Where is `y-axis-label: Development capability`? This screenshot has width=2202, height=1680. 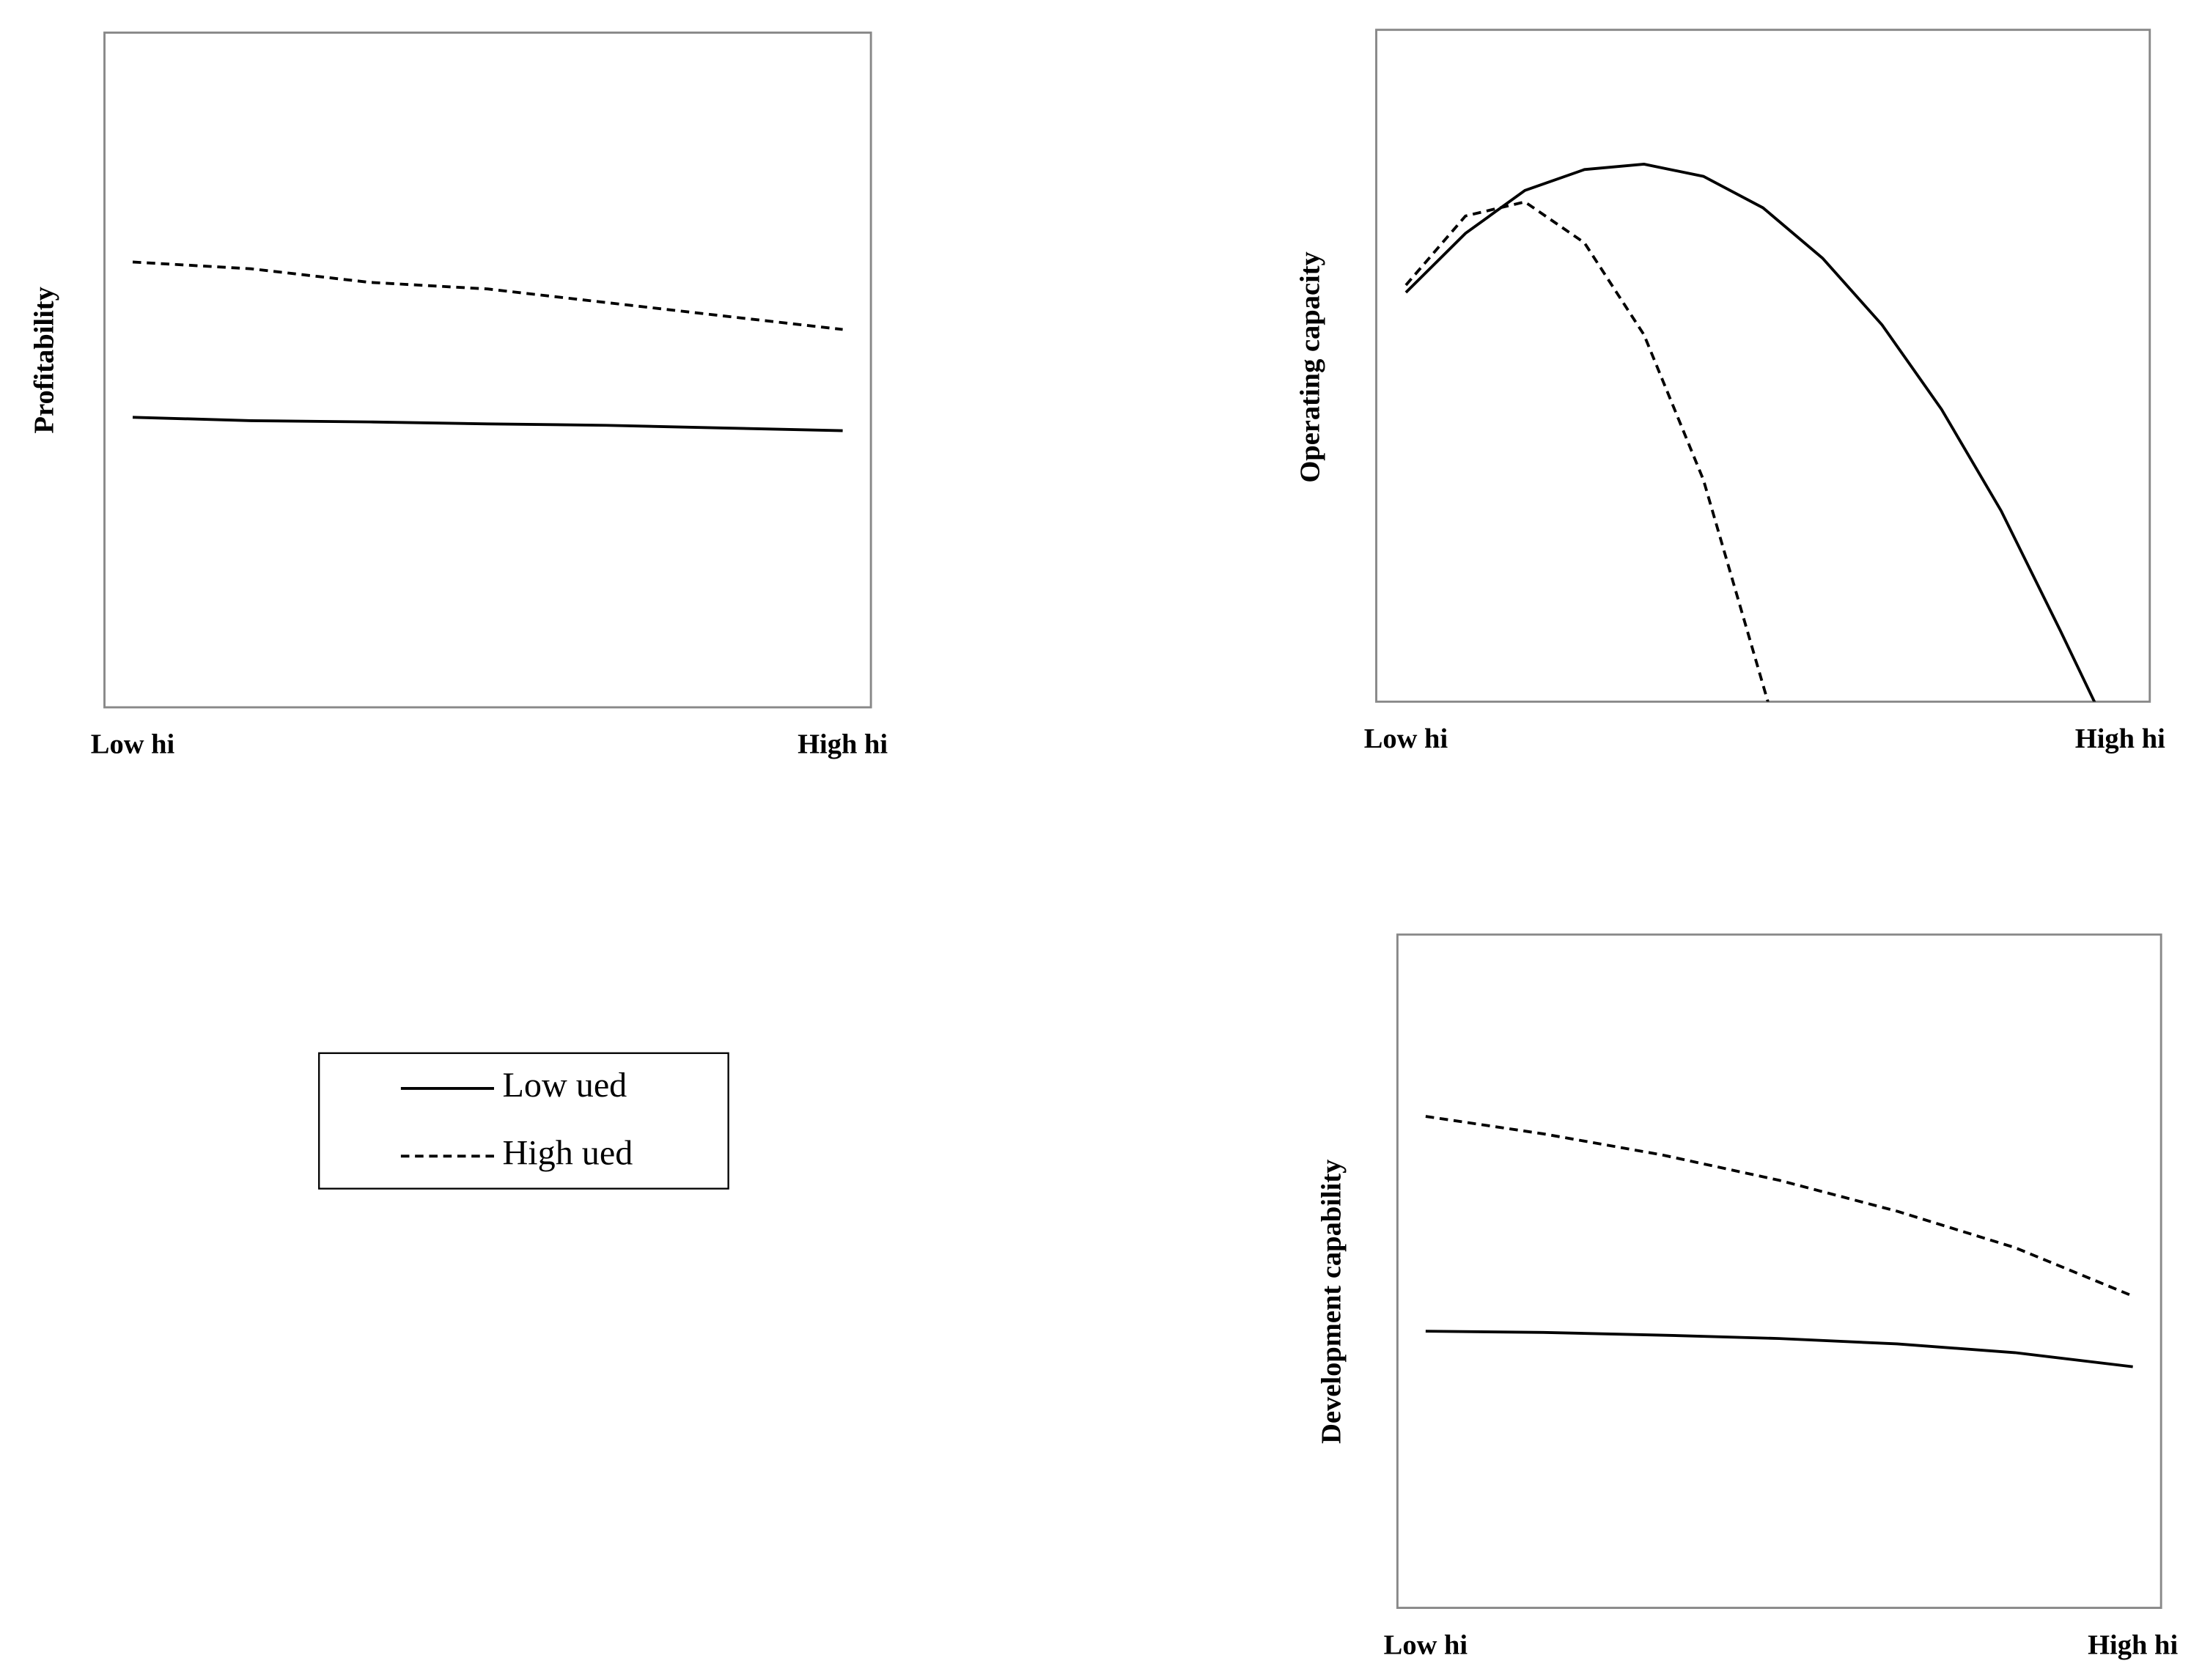 y-axis-label: Development capability is located at coordinates (1332, 1302).